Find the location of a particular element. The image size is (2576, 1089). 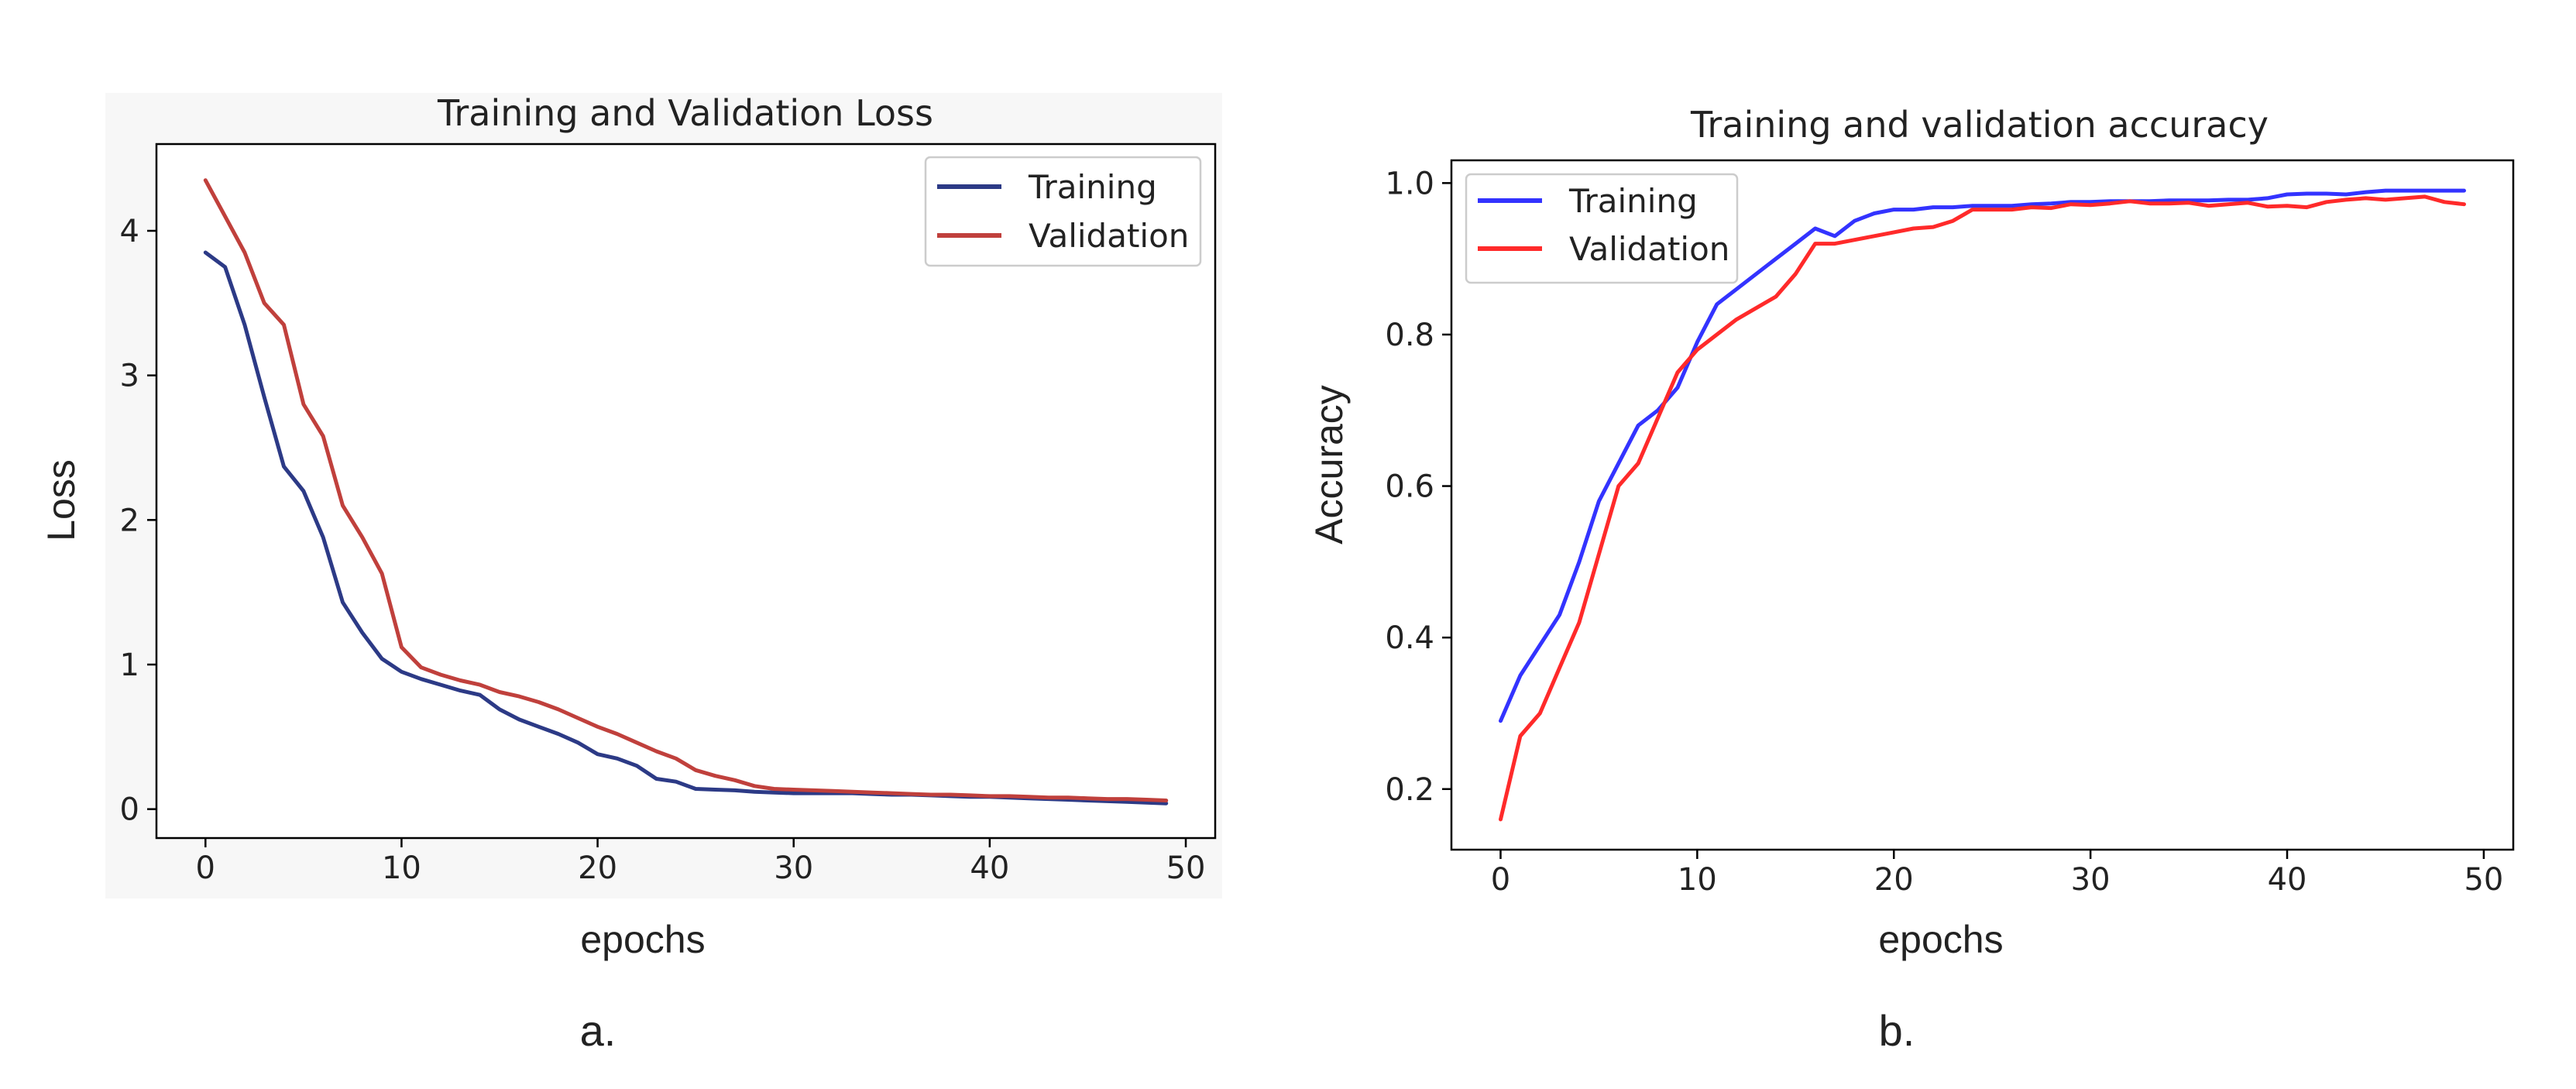

loss-y-tick-label: 2 is located at coordinates (129, 520).